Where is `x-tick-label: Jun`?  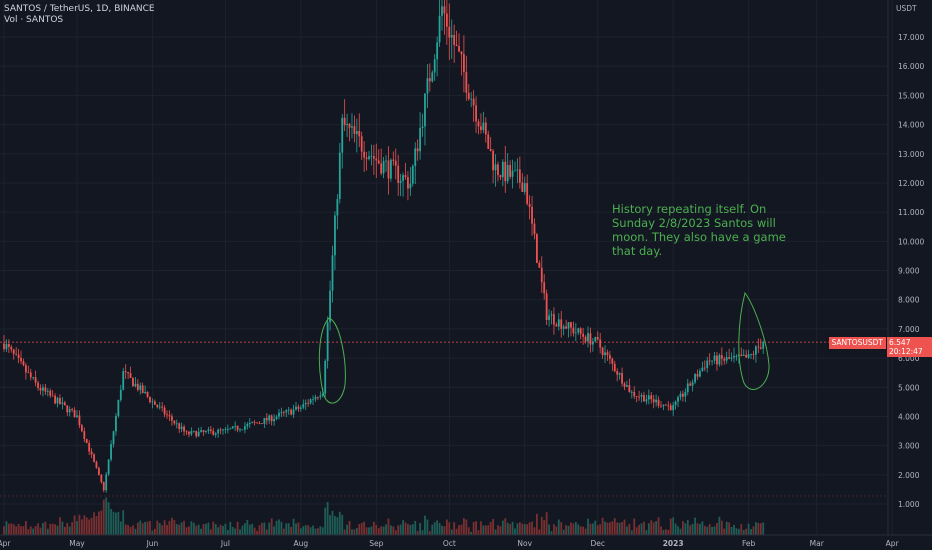 x-tick-label: Jun is located at coordinates (152, 543).